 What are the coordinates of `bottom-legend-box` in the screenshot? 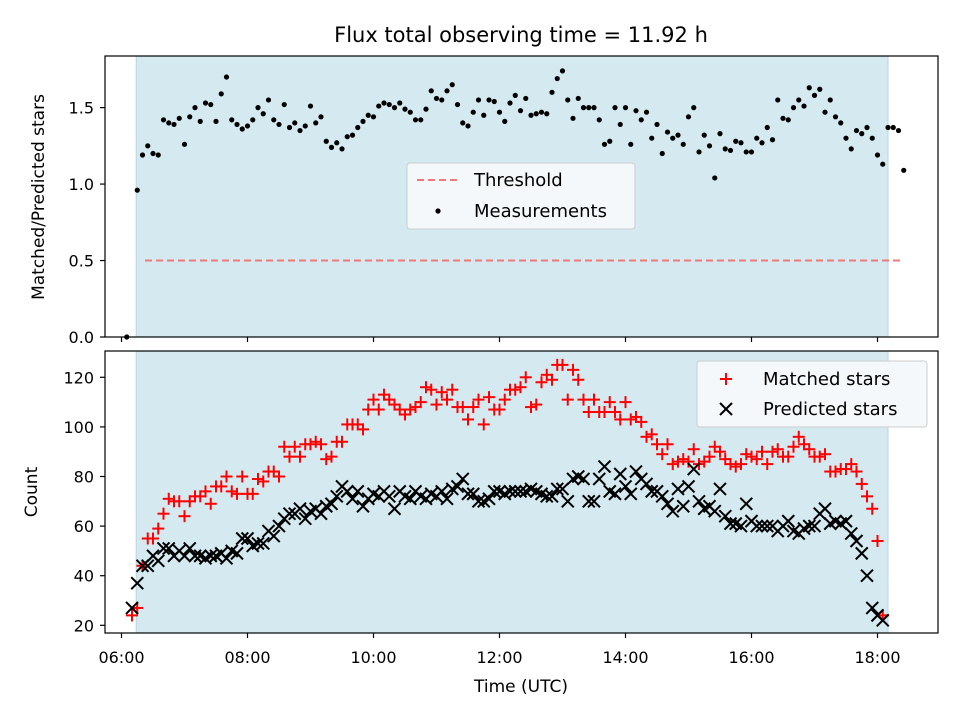 It's located at (812, 394).